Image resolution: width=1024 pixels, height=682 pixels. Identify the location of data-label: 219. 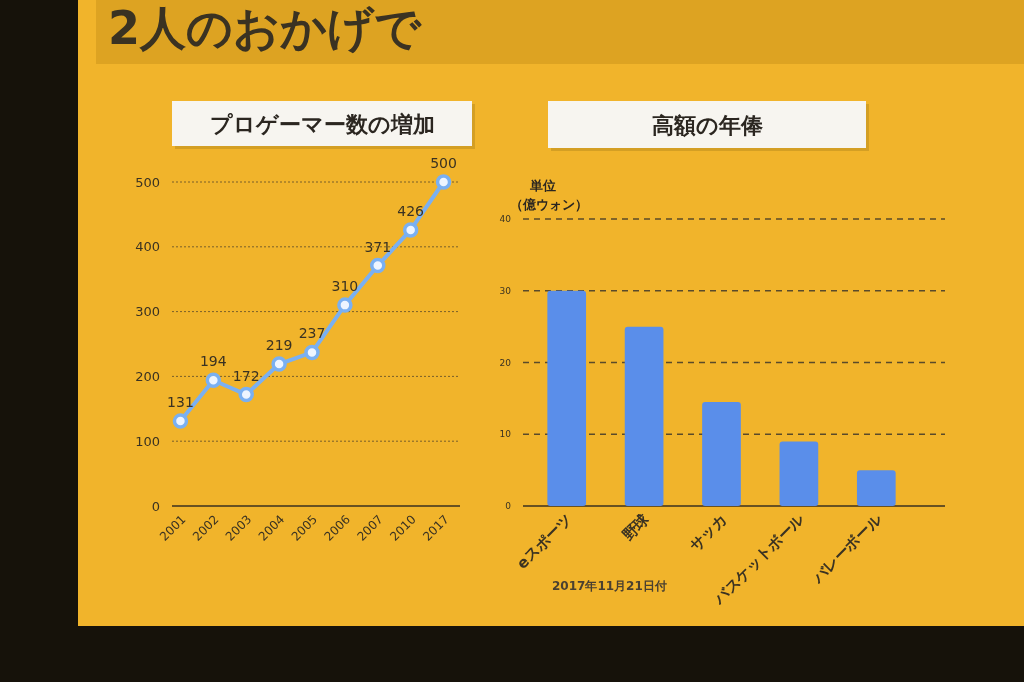
(279, 345).